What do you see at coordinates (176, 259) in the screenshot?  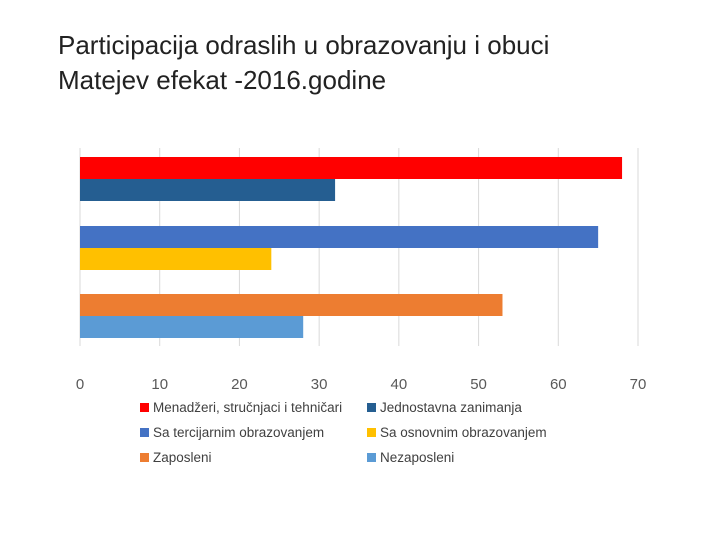 I see `bar-group2-series2` at bounding box center [176, 259].